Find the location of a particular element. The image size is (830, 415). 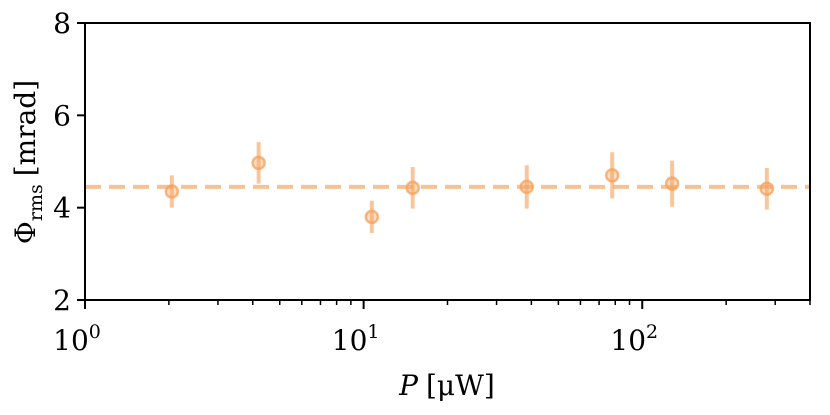

svg-text:P[μW]: P [μW] is located at coordinates (446, 385).